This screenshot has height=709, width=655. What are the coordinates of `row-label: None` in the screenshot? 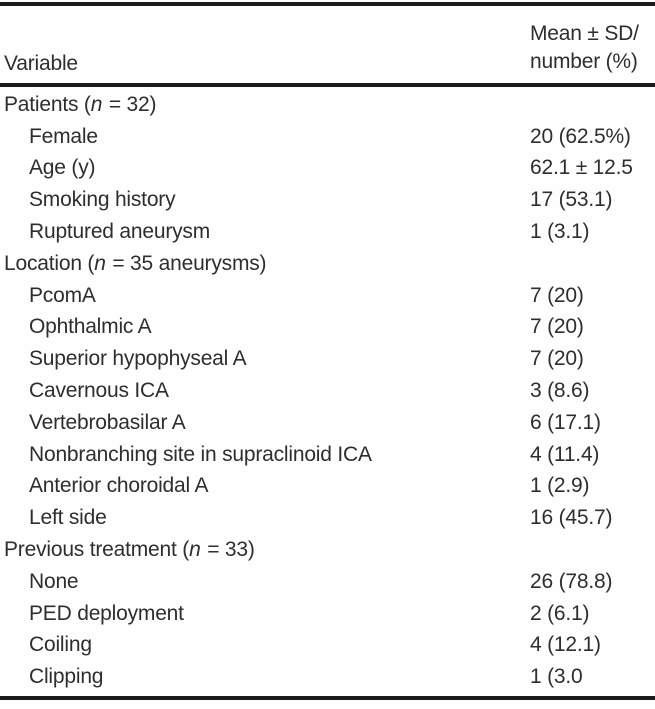 It's located at (54, 581).